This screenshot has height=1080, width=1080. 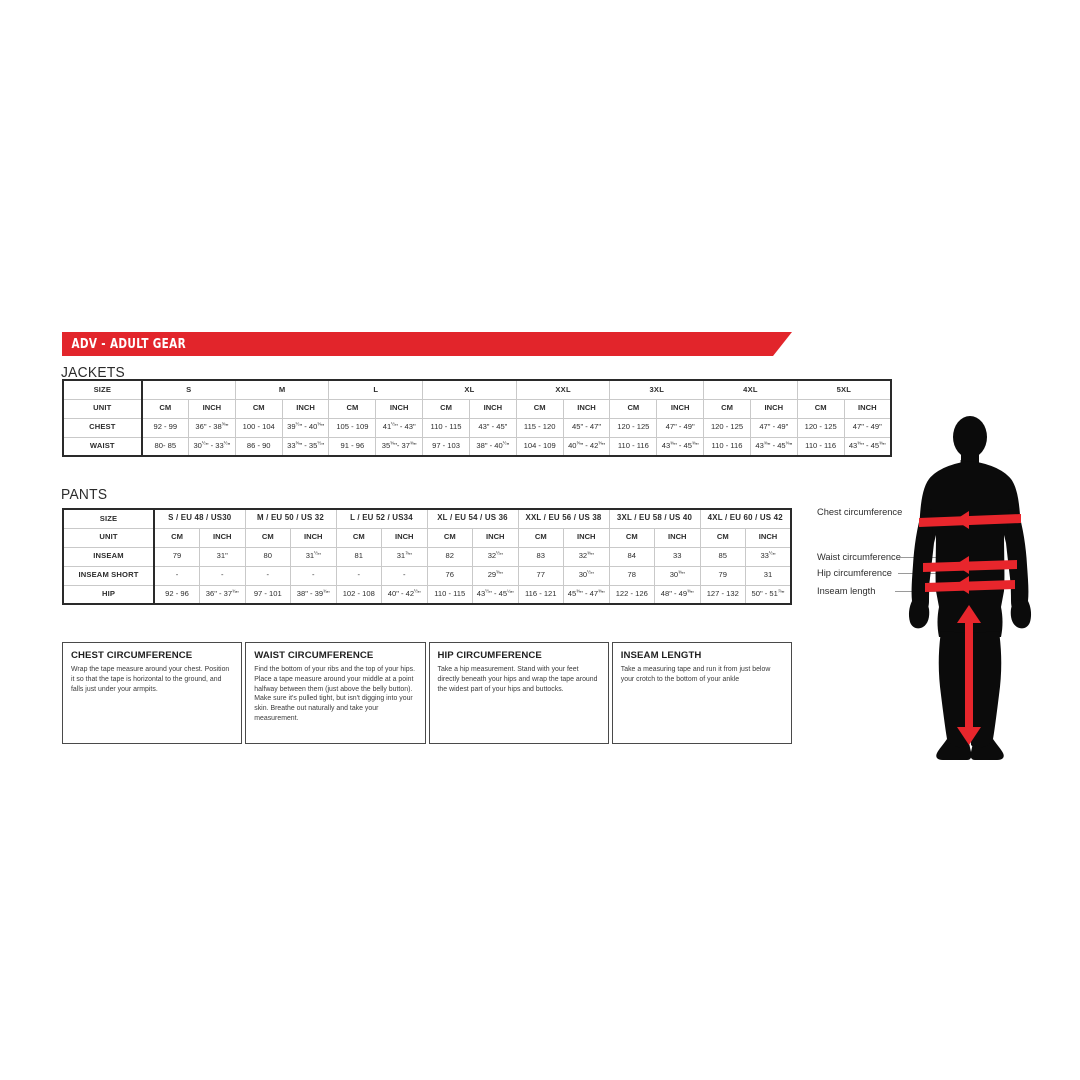 What do you see at coordinates (677, 556) in the screenshot?
I see `measurement-value-cell: 33` at bounding box center [677, 556].